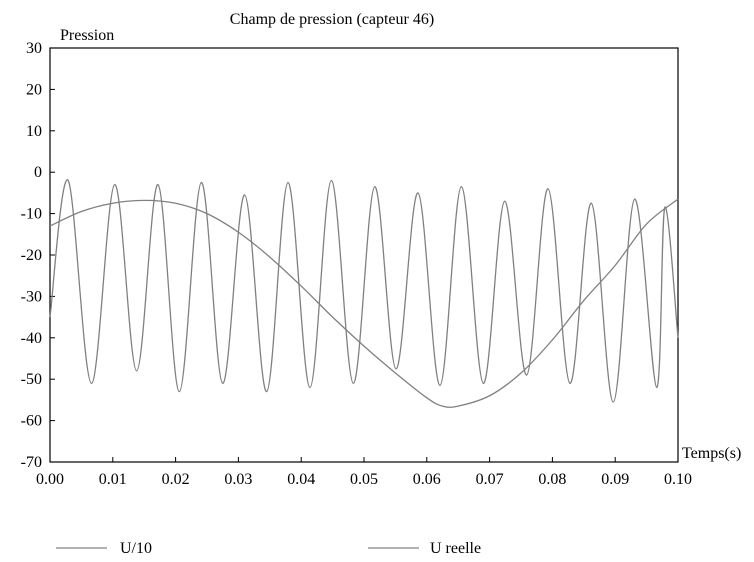 This screenshot has width=754, height=562. I want to click on y-tick-label: -30, so click(31, 296).